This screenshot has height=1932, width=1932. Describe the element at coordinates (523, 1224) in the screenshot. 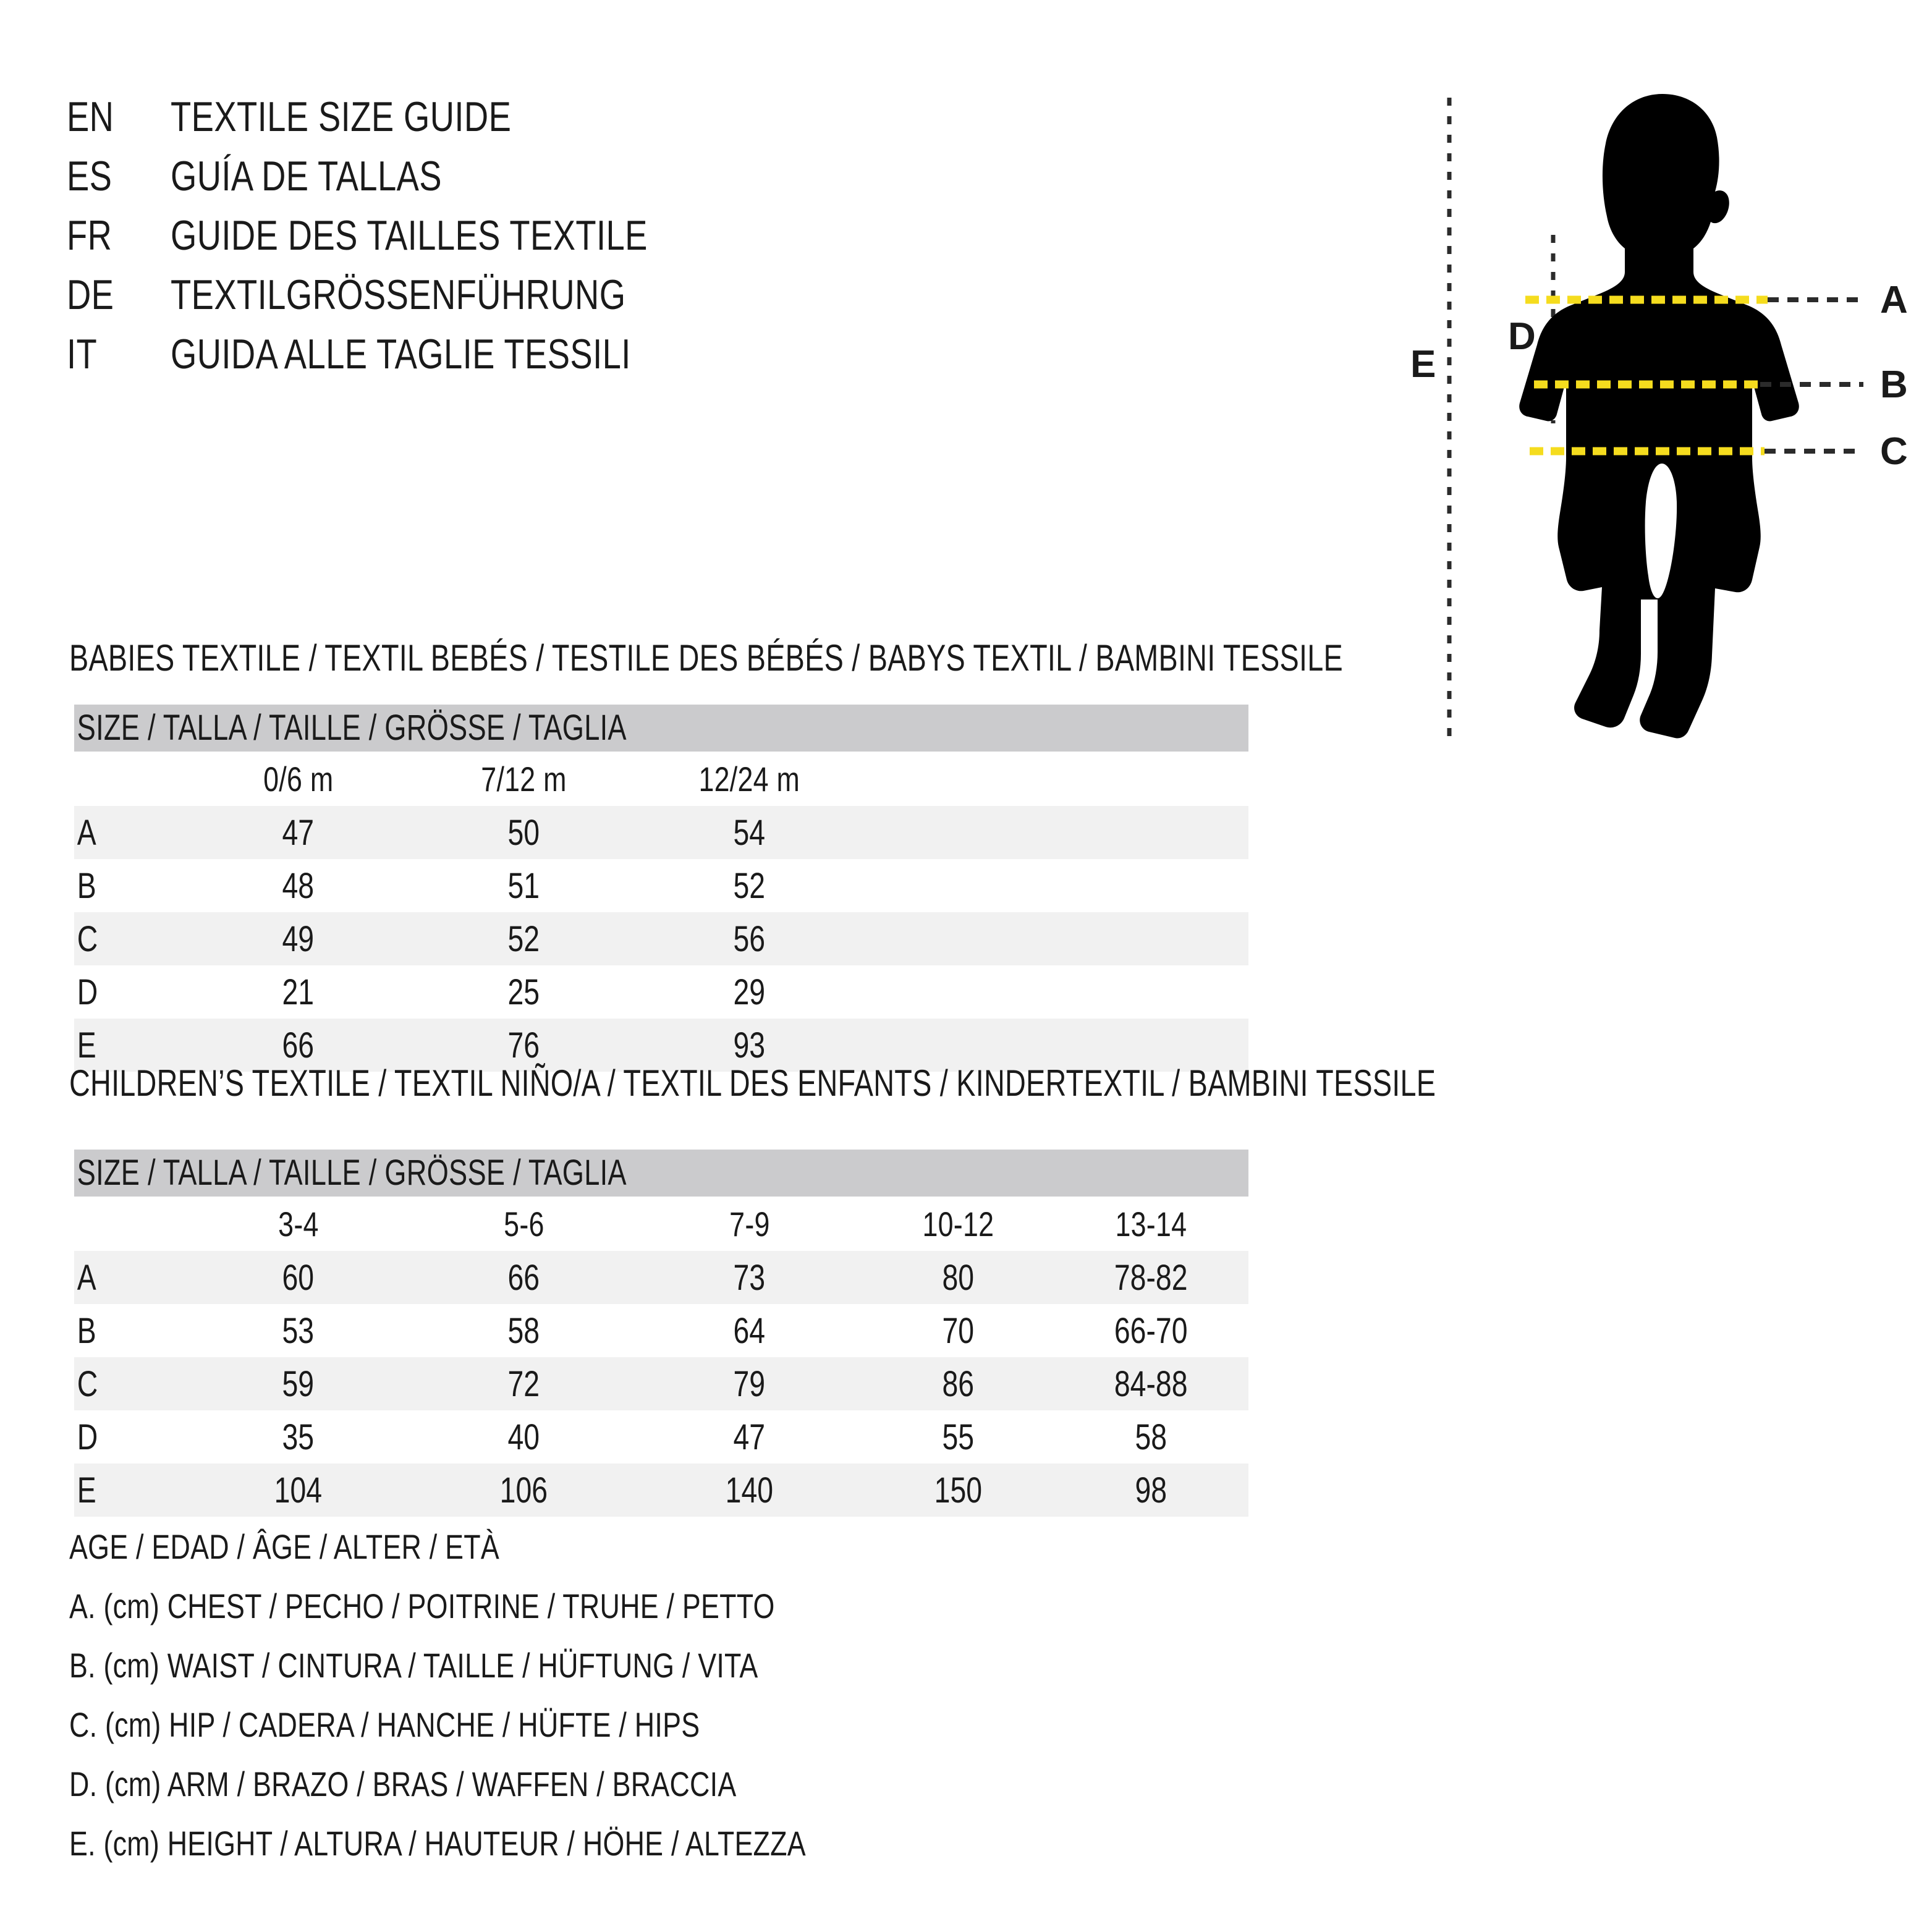

I see `column-header: 5-6` at that location.